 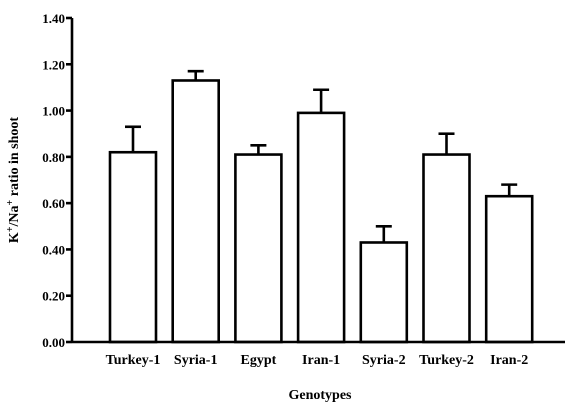 What do you see at coordinates (10, 229) in the screenshot?
I see `y-axis-title-sup1: +` at bounding box center [10, 229].